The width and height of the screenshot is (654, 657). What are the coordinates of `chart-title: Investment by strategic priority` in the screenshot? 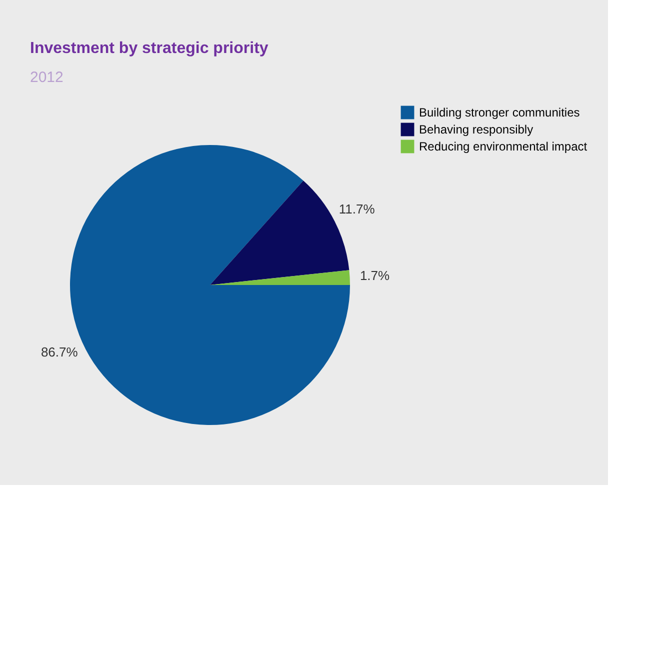 It's located at (149, 48).